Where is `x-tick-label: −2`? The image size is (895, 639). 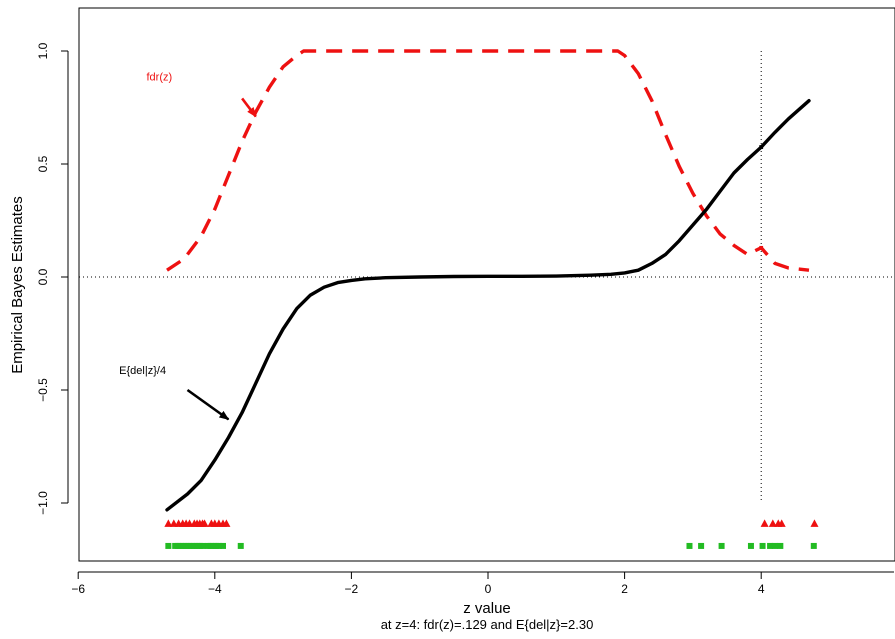
x-tick-label: −2 is located at coordinates (352, 589).